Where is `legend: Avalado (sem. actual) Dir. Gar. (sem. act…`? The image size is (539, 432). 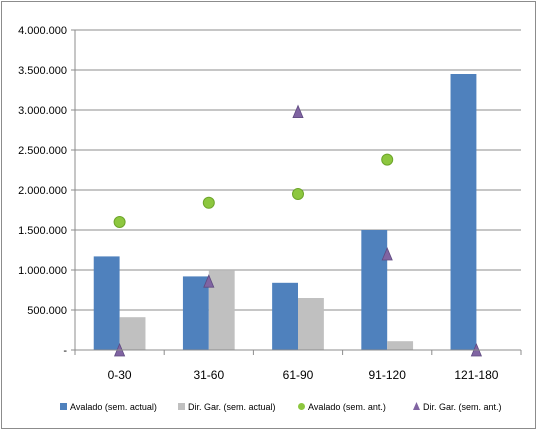
legend: Avalado (sem. actual) Dir. Gar. (sem. act… is located at coordinates (281, 407).